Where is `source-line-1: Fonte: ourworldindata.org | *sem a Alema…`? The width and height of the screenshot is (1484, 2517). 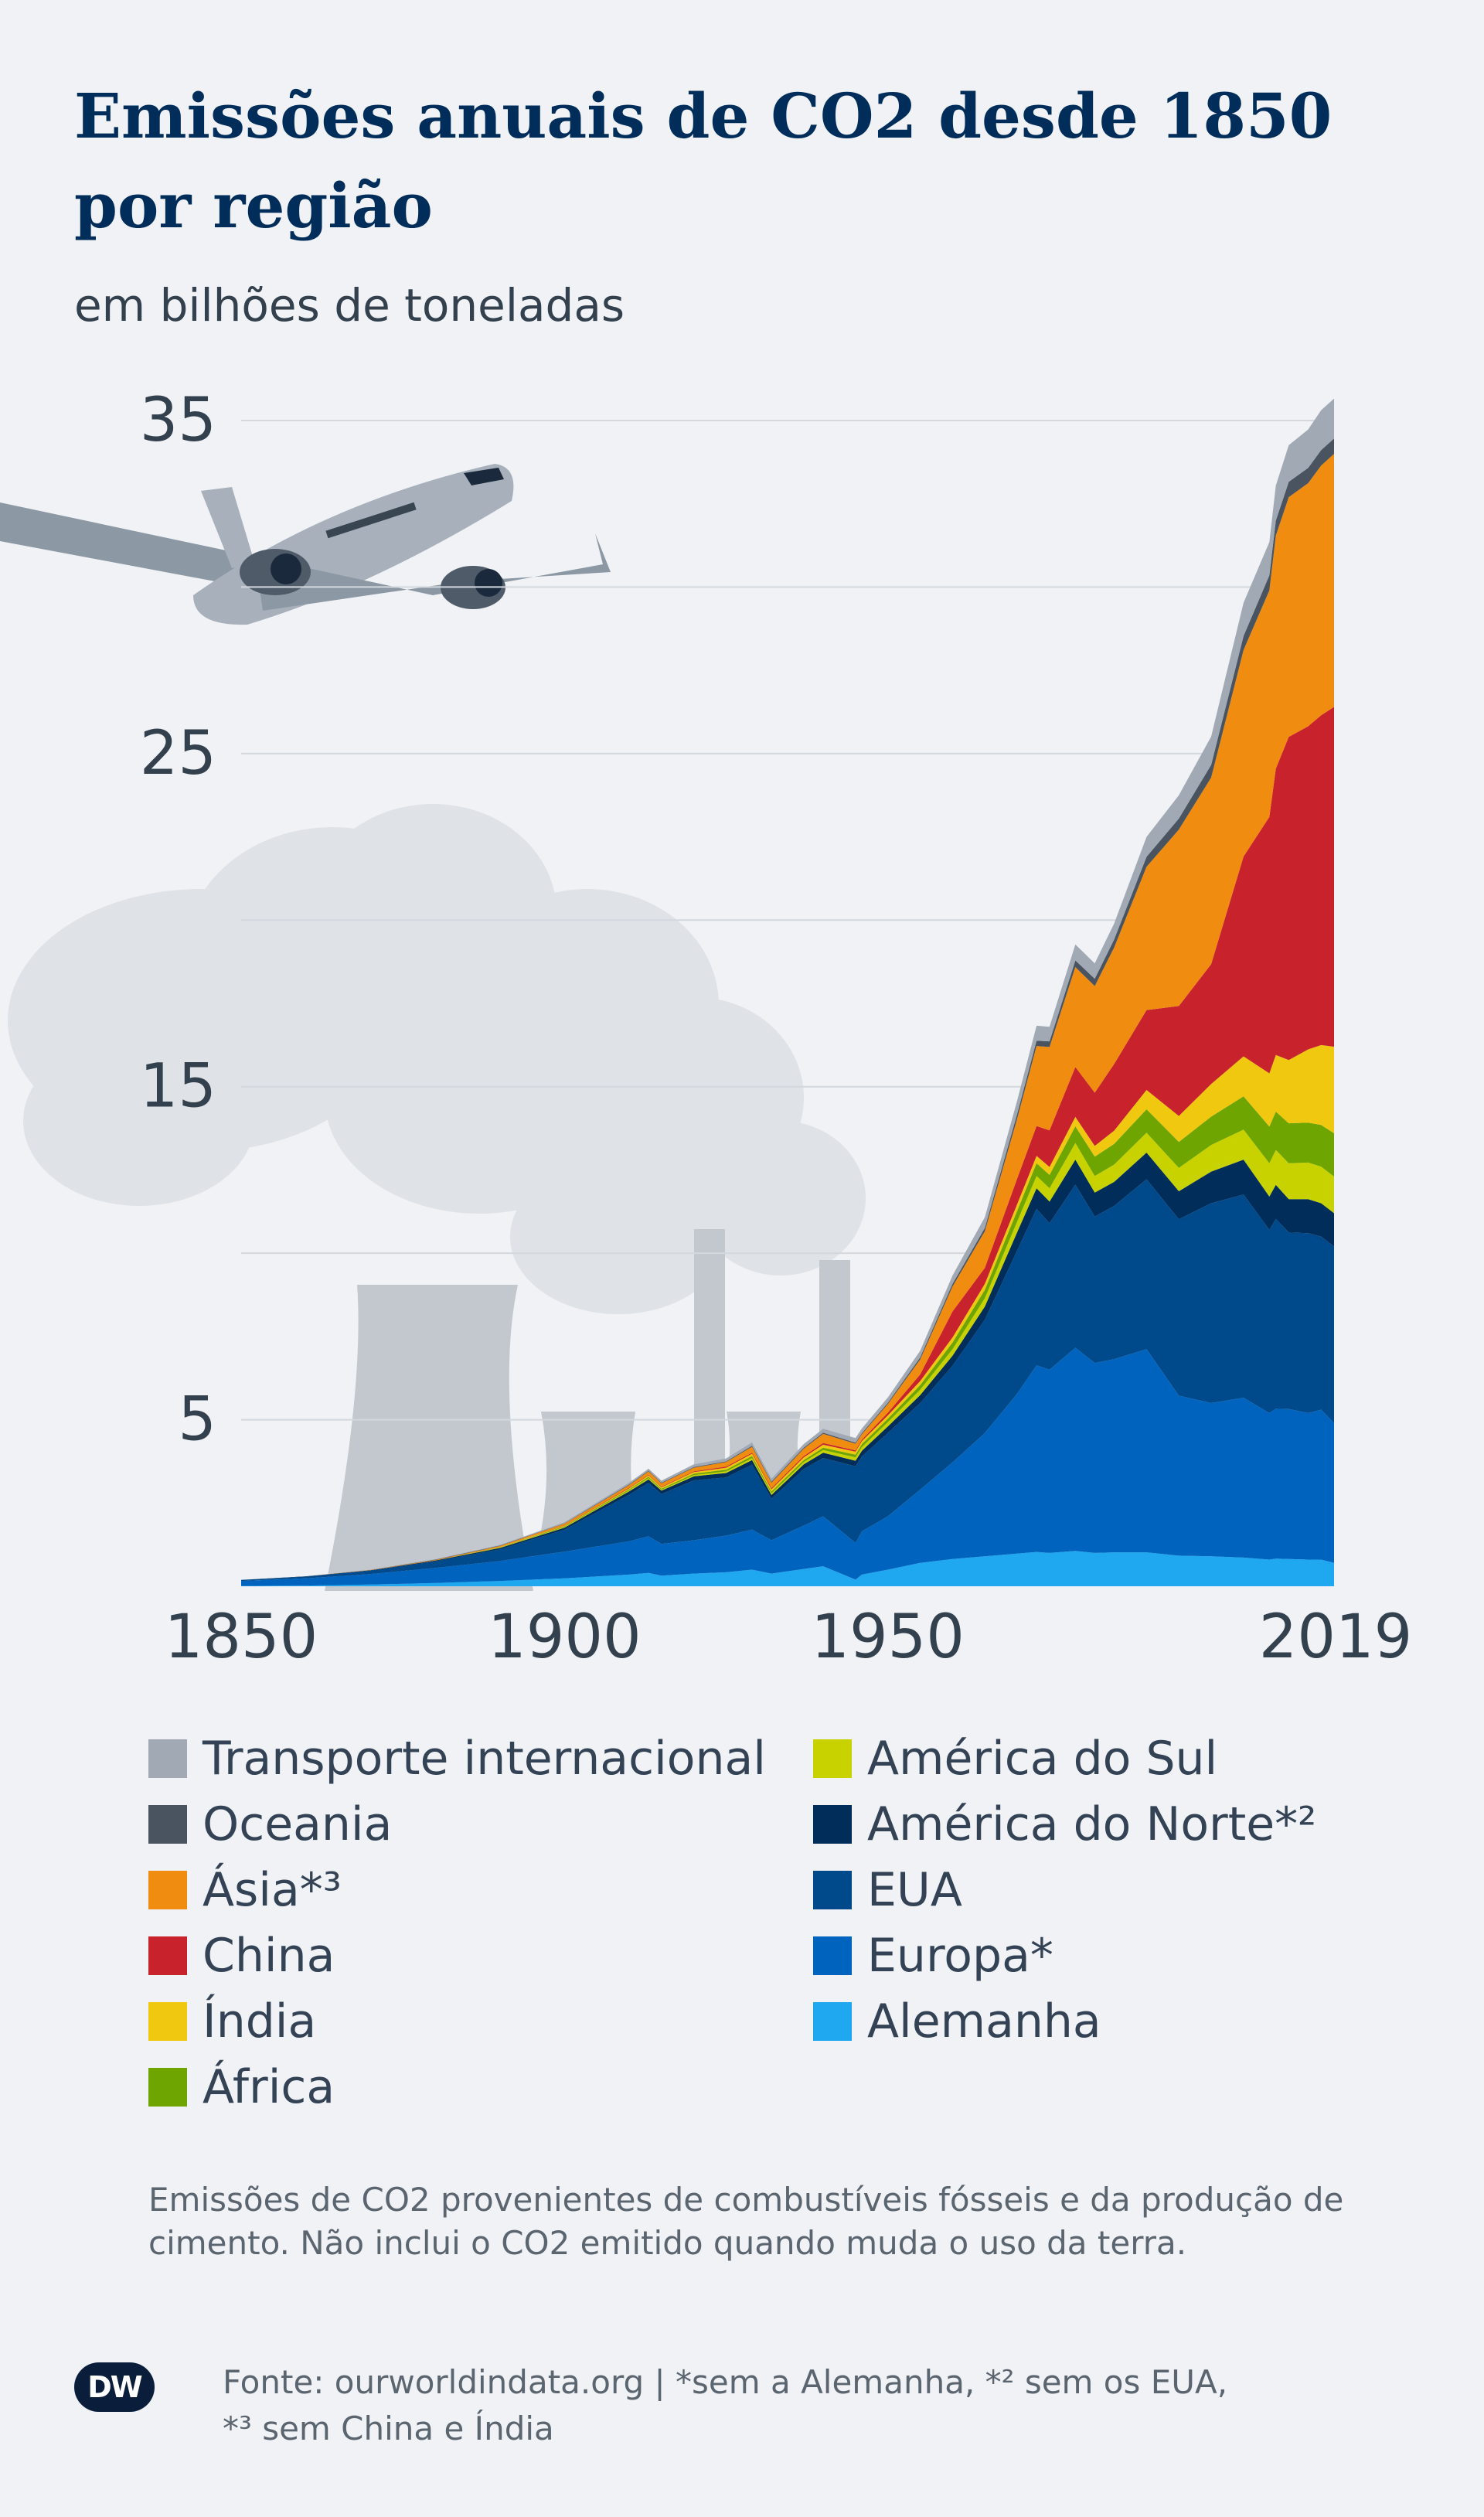
source-line-1: Fonte: ourworldindata.org | *sem a Alema… is located at coordinates (725, 2382).